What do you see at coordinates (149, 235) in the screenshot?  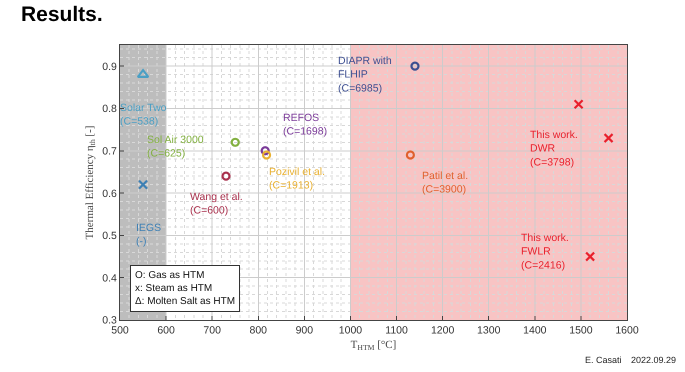 I see `text: IEGS (-)` at bounding box center [149, 235].